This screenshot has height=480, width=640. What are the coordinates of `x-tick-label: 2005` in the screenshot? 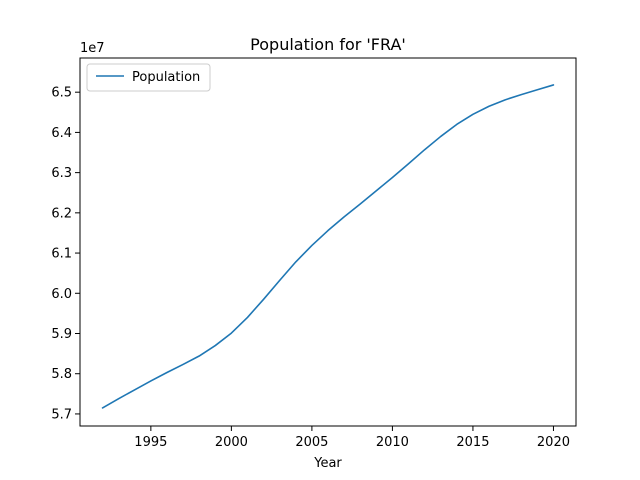 It's located at (311, 442).